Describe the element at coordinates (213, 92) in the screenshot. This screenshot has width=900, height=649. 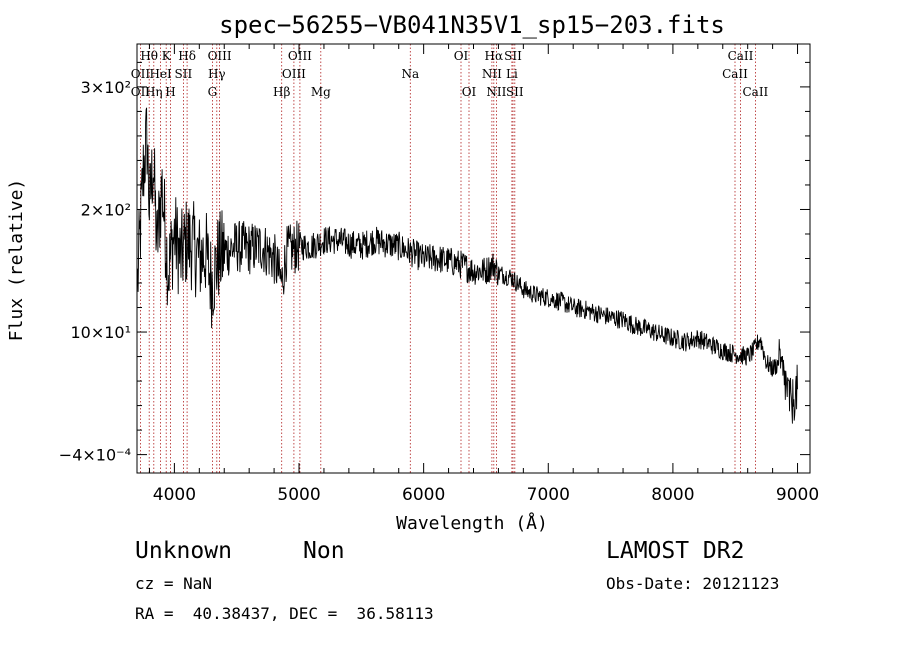
I see `line-mark-label: G` at that location.